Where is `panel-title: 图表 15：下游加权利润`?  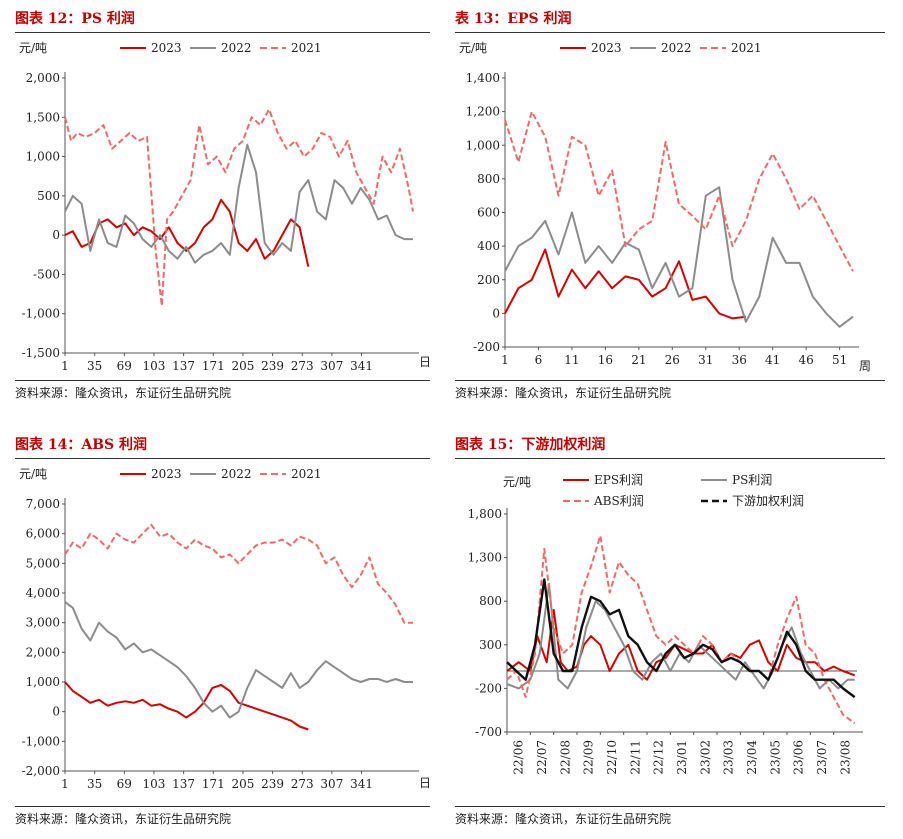
panel-title: 图表 15：下游加权利润 is located at coordinates (530, 445).